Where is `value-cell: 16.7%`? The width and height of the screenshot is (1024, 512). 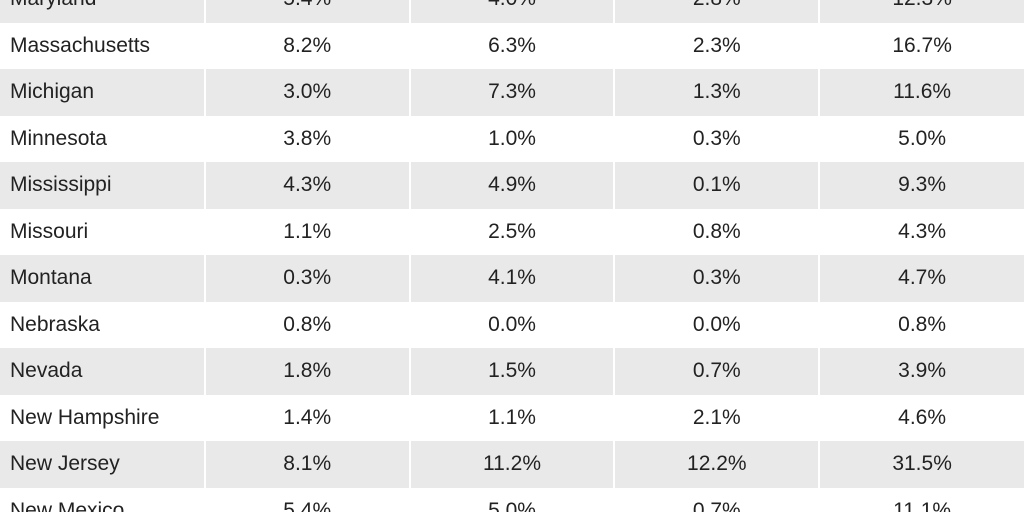
value-cell: 16.7% is located at coordinates (921, 45).